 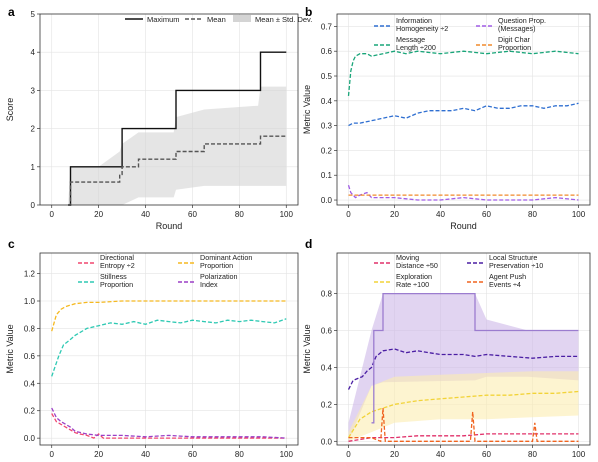 I want to click on legend-label: Agent Push, so click(x=507, y=276).